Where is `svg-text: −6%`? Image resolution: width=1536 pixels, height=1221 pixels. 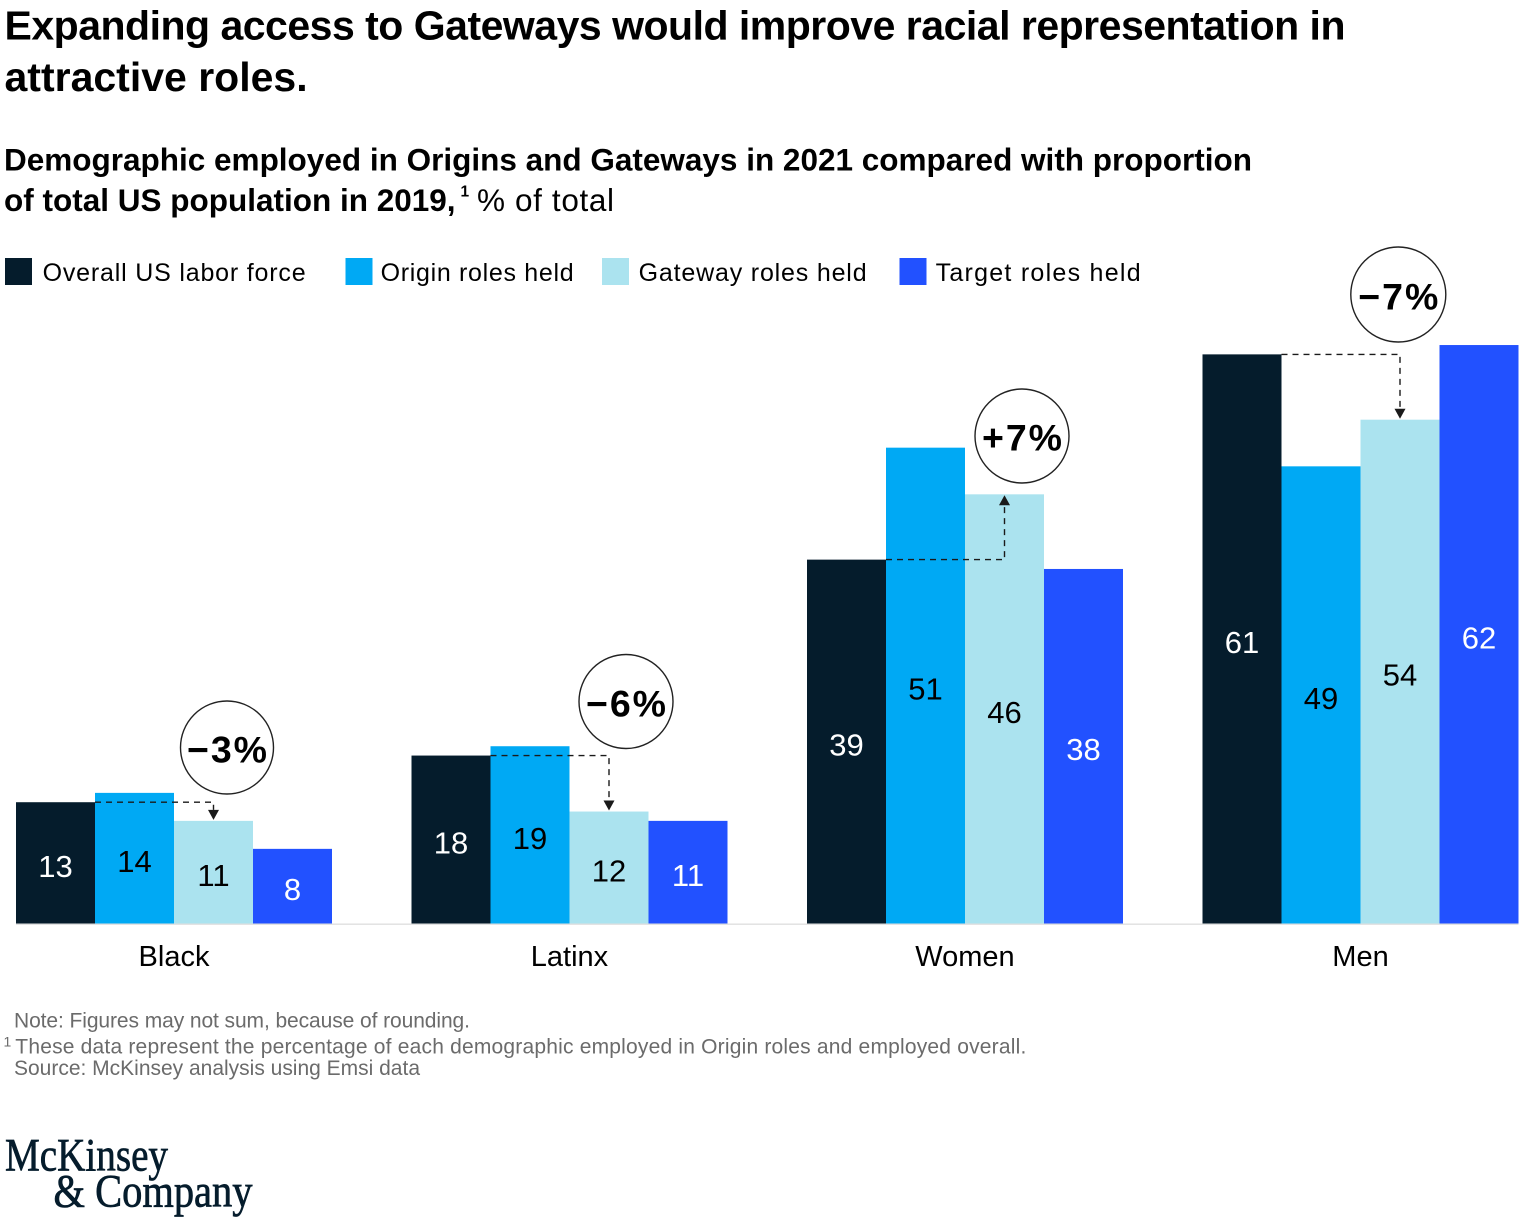 svg-text: −6% is located at coordinates (626, 704).